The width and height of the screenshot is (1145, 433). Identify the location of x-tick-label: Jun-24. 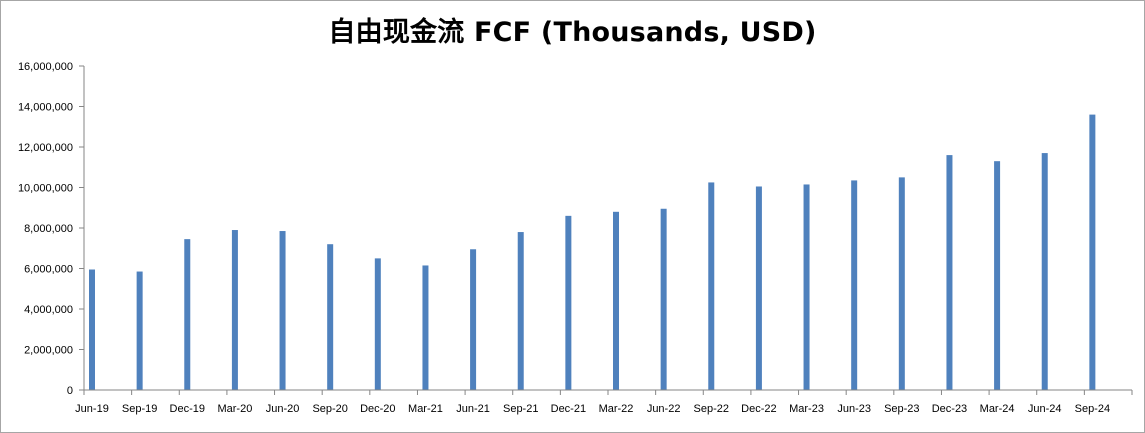
(1045, 409).